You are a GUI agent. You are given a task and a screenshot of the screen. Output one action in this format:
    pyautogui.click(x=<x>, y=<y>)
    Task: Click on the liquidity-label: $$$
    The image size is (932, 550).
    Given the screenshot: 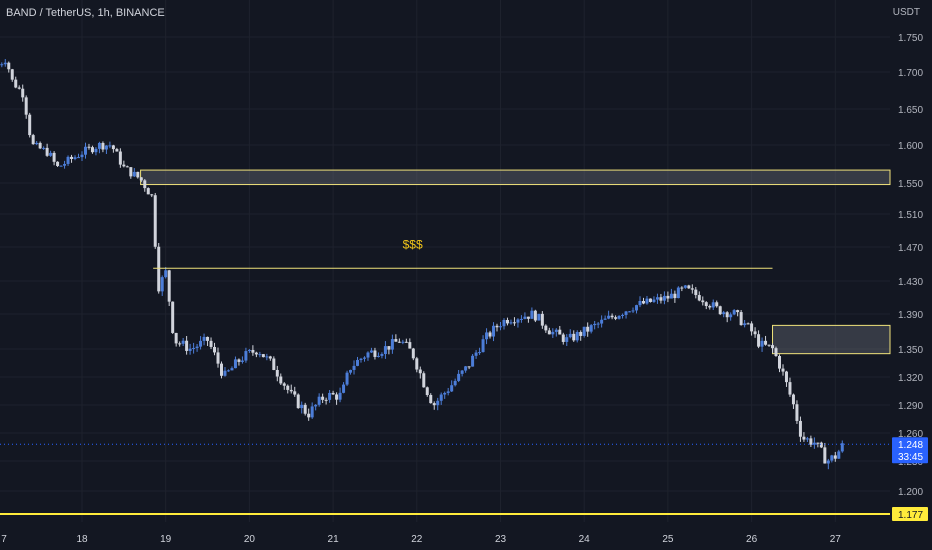 What is the action you would take?
    pyautogui.click(x=413, y=244)
    